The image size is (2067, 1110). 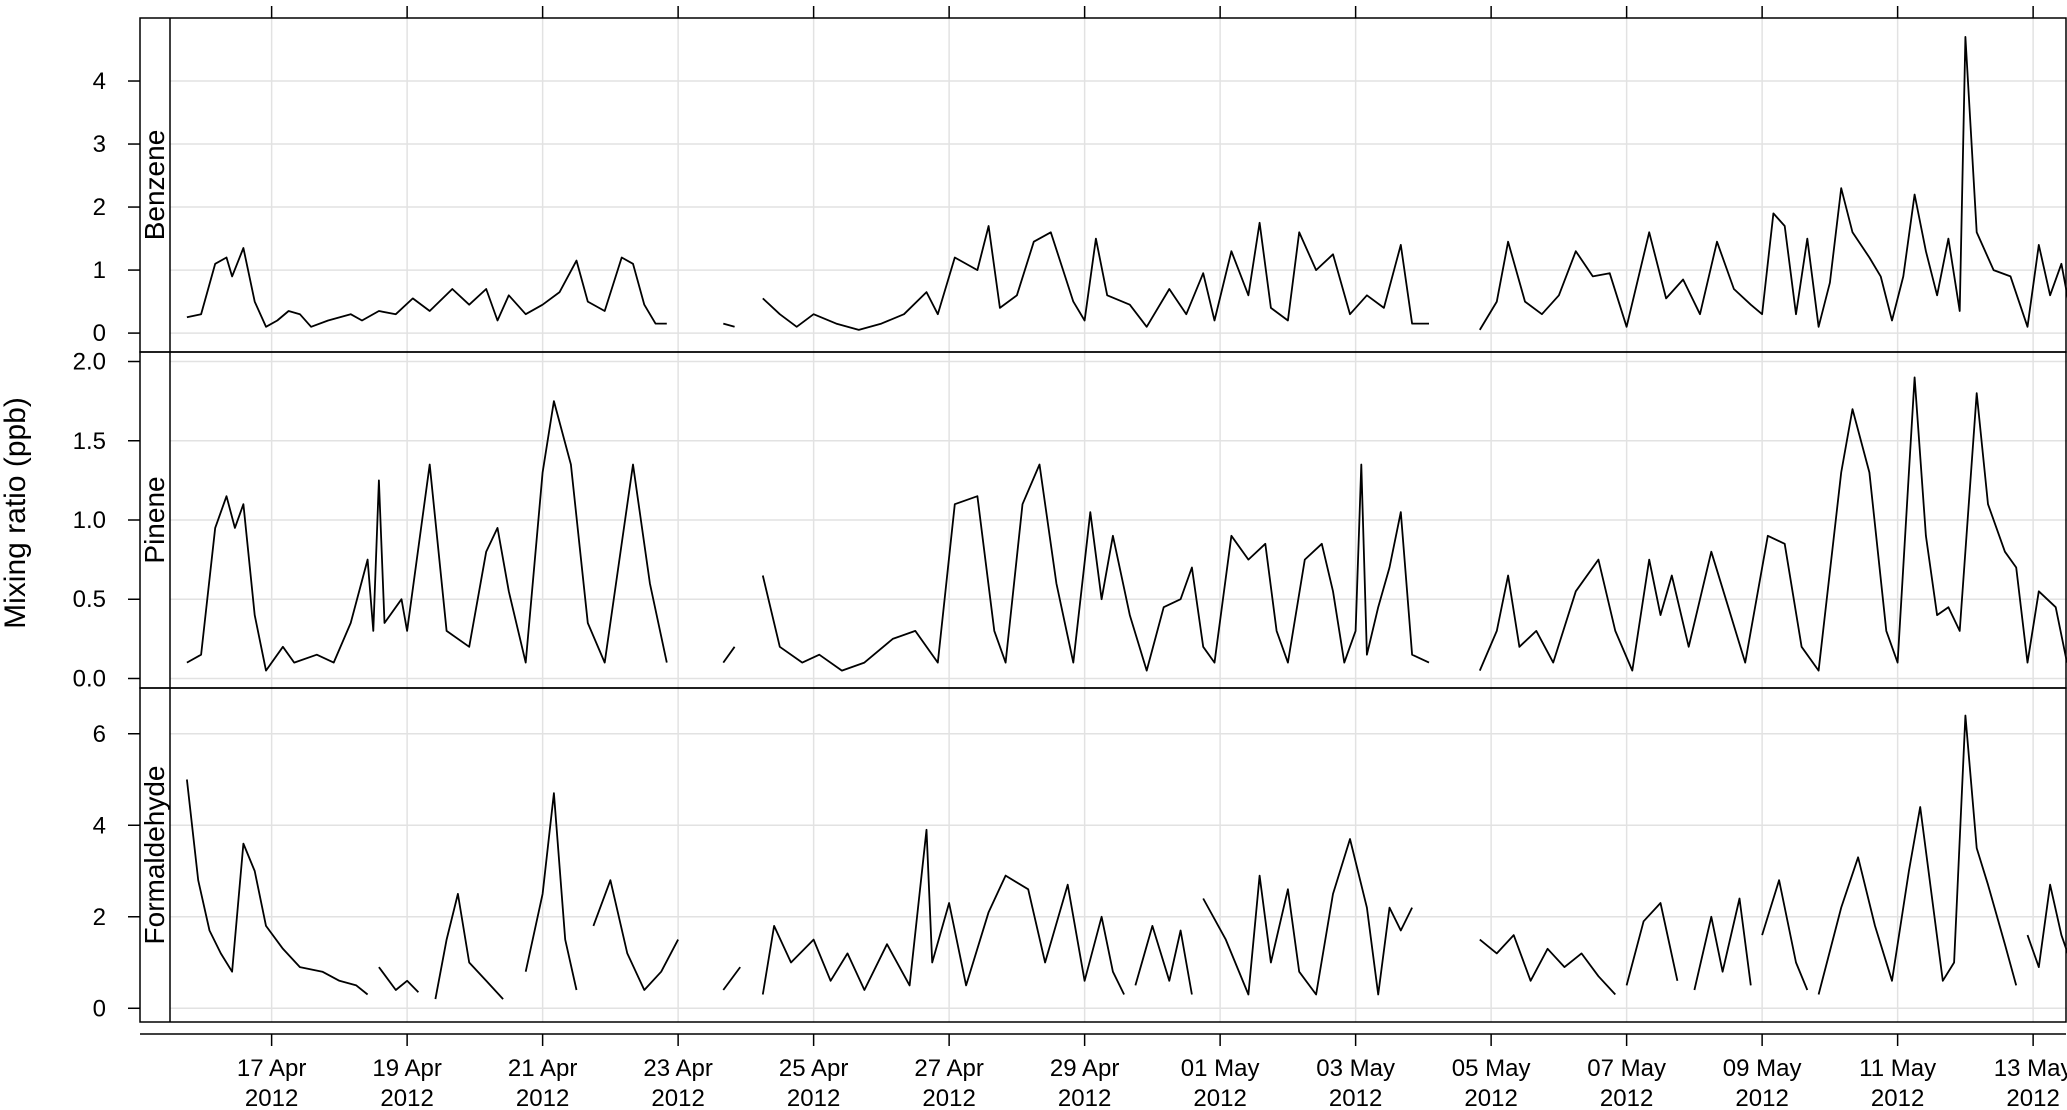 I want to click on x-tick-label: 01 May, so click(x=1220, y=1068).